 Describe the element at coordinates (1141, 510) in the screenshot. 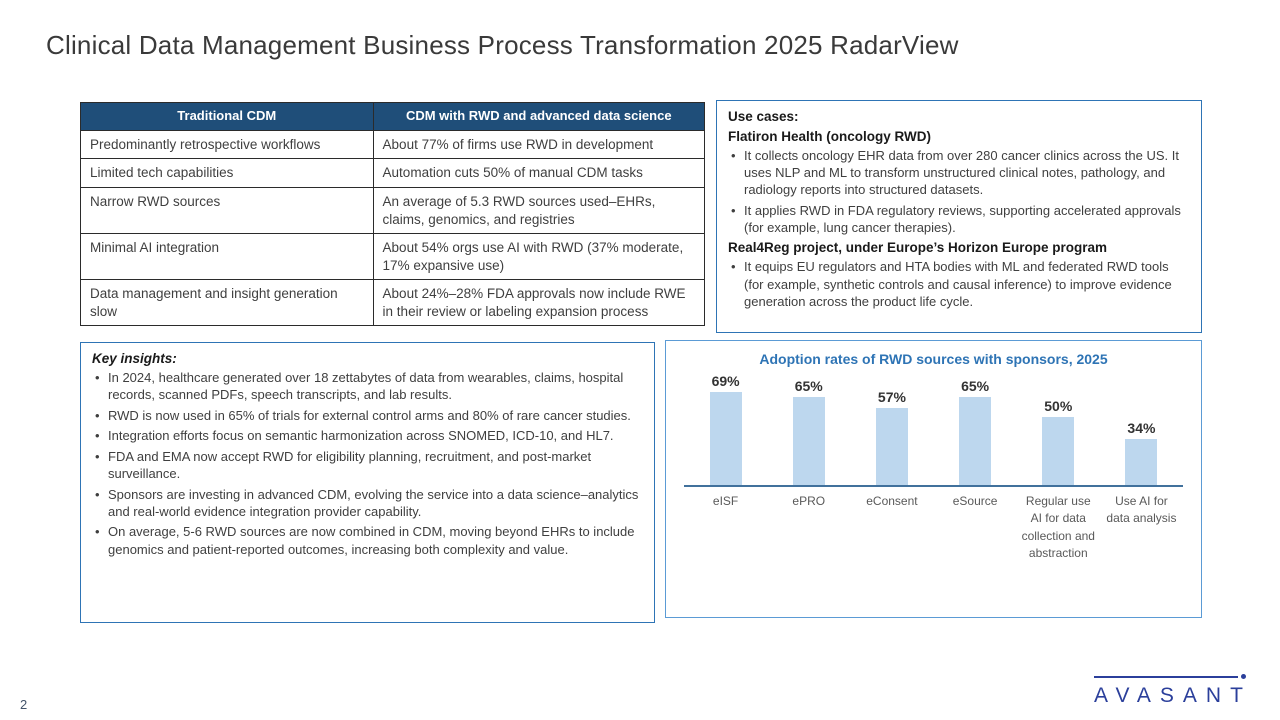

I see `category-label: Use AI for data analysis` at that location.